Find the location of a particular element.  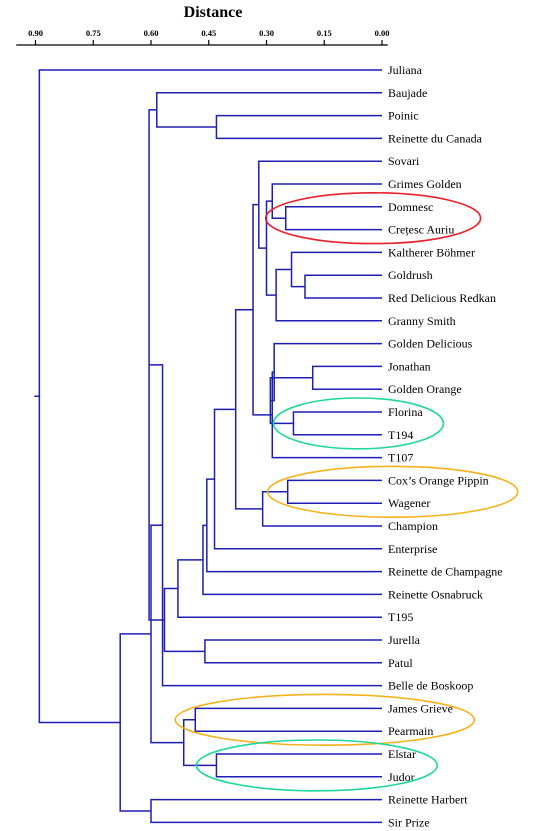

leaf-label-kaltherer-bohmer: Kaltherer Böhmer is located at coordinates (431, 252).